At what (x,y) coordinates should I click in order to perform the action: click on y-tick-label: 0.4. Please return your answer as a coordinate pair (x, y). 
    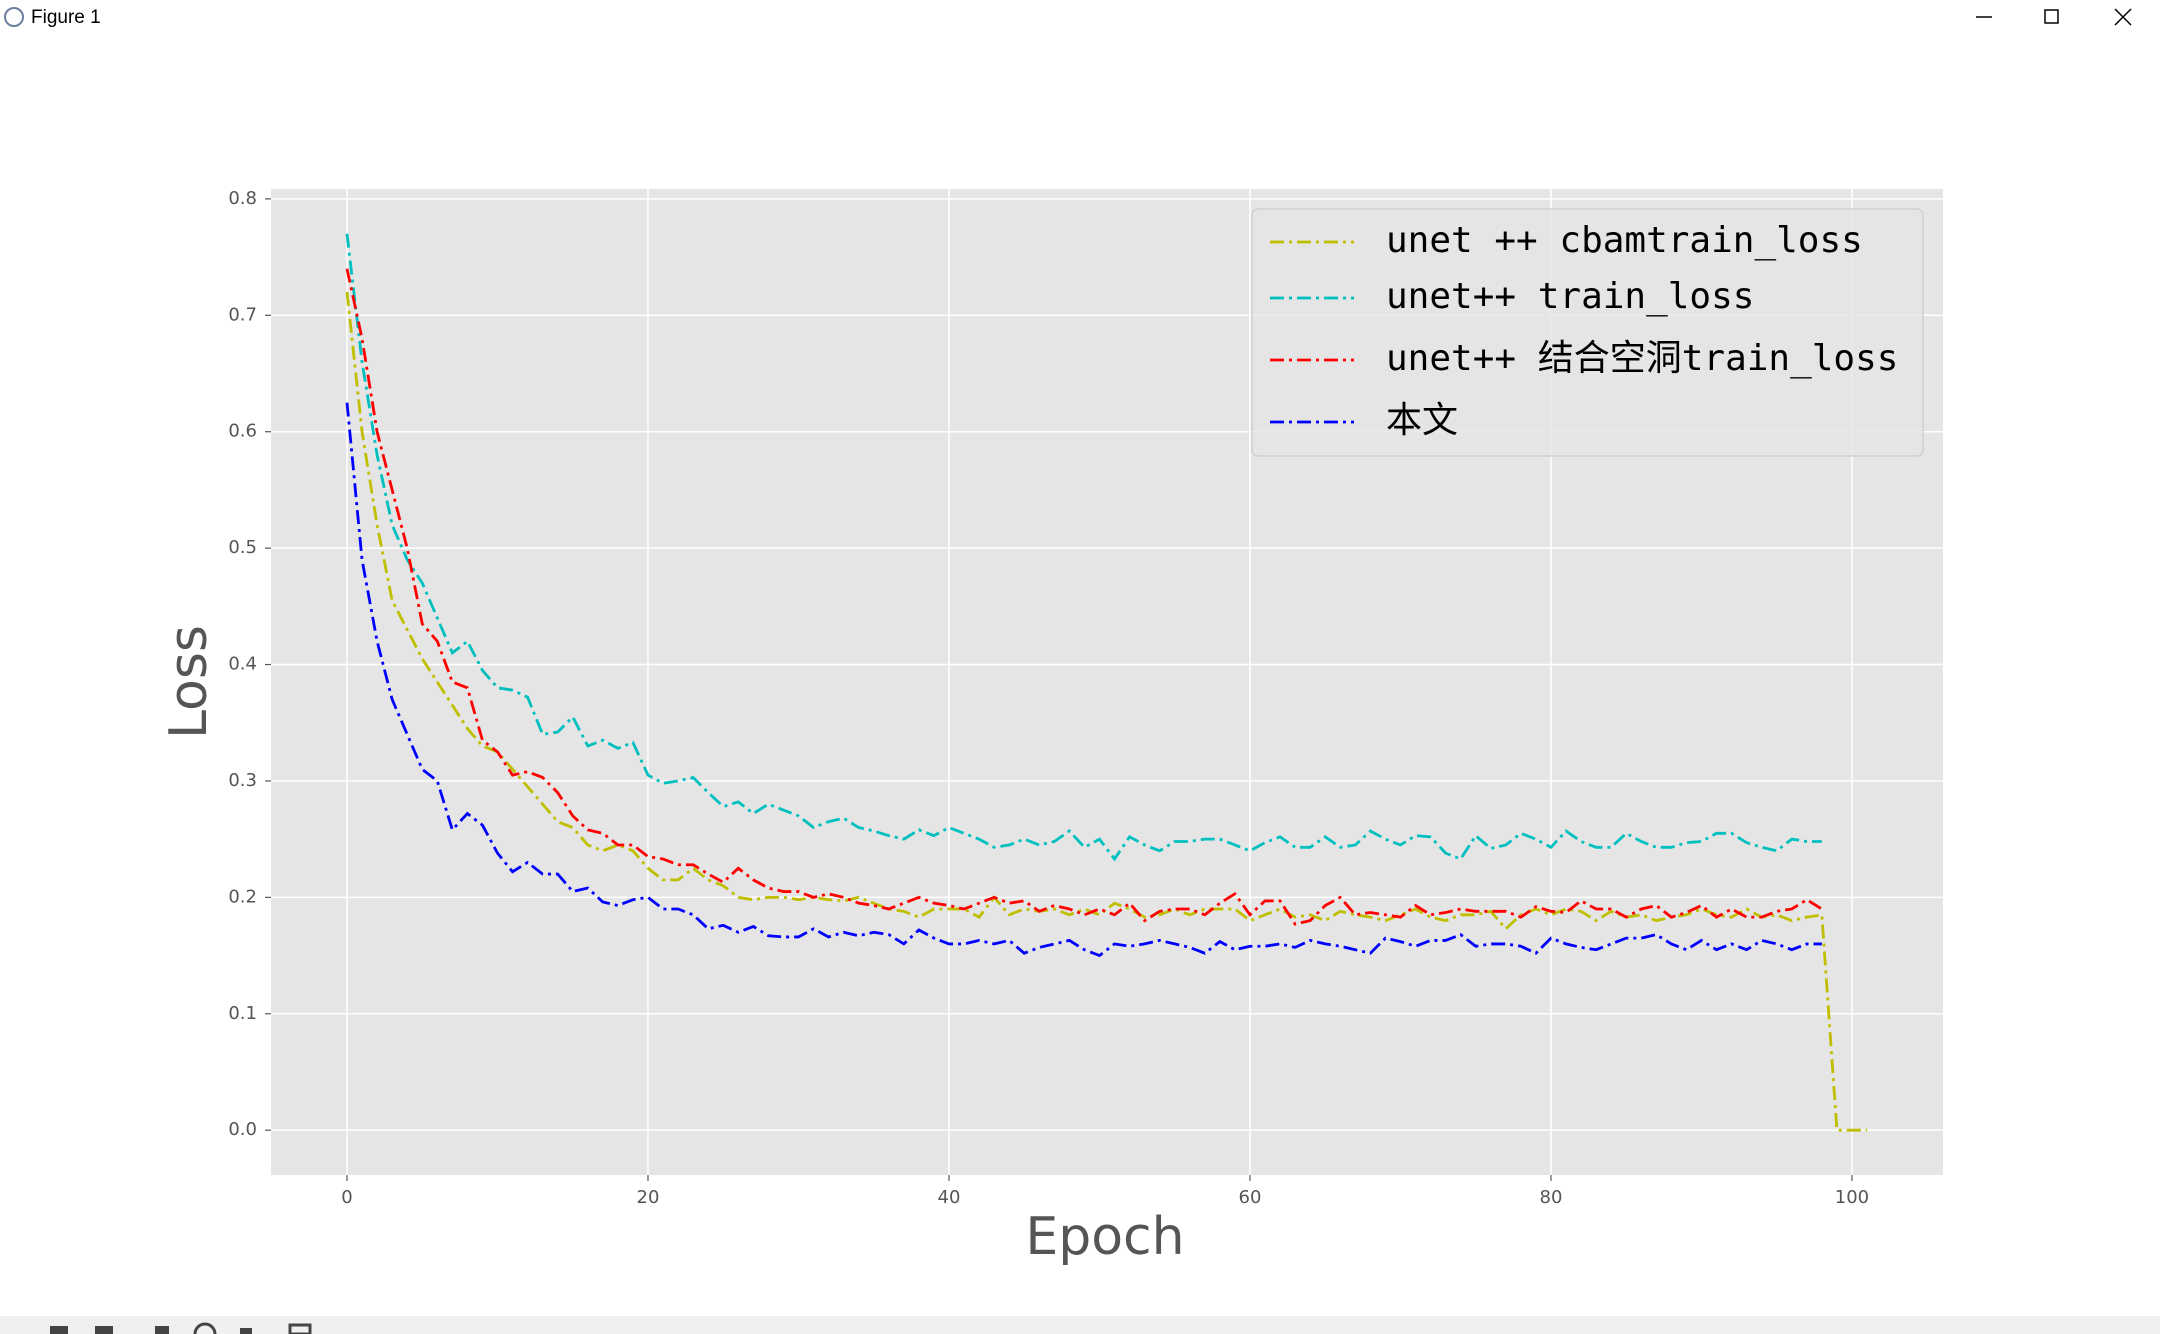
    Looking at the image, I should click on (242, 664).